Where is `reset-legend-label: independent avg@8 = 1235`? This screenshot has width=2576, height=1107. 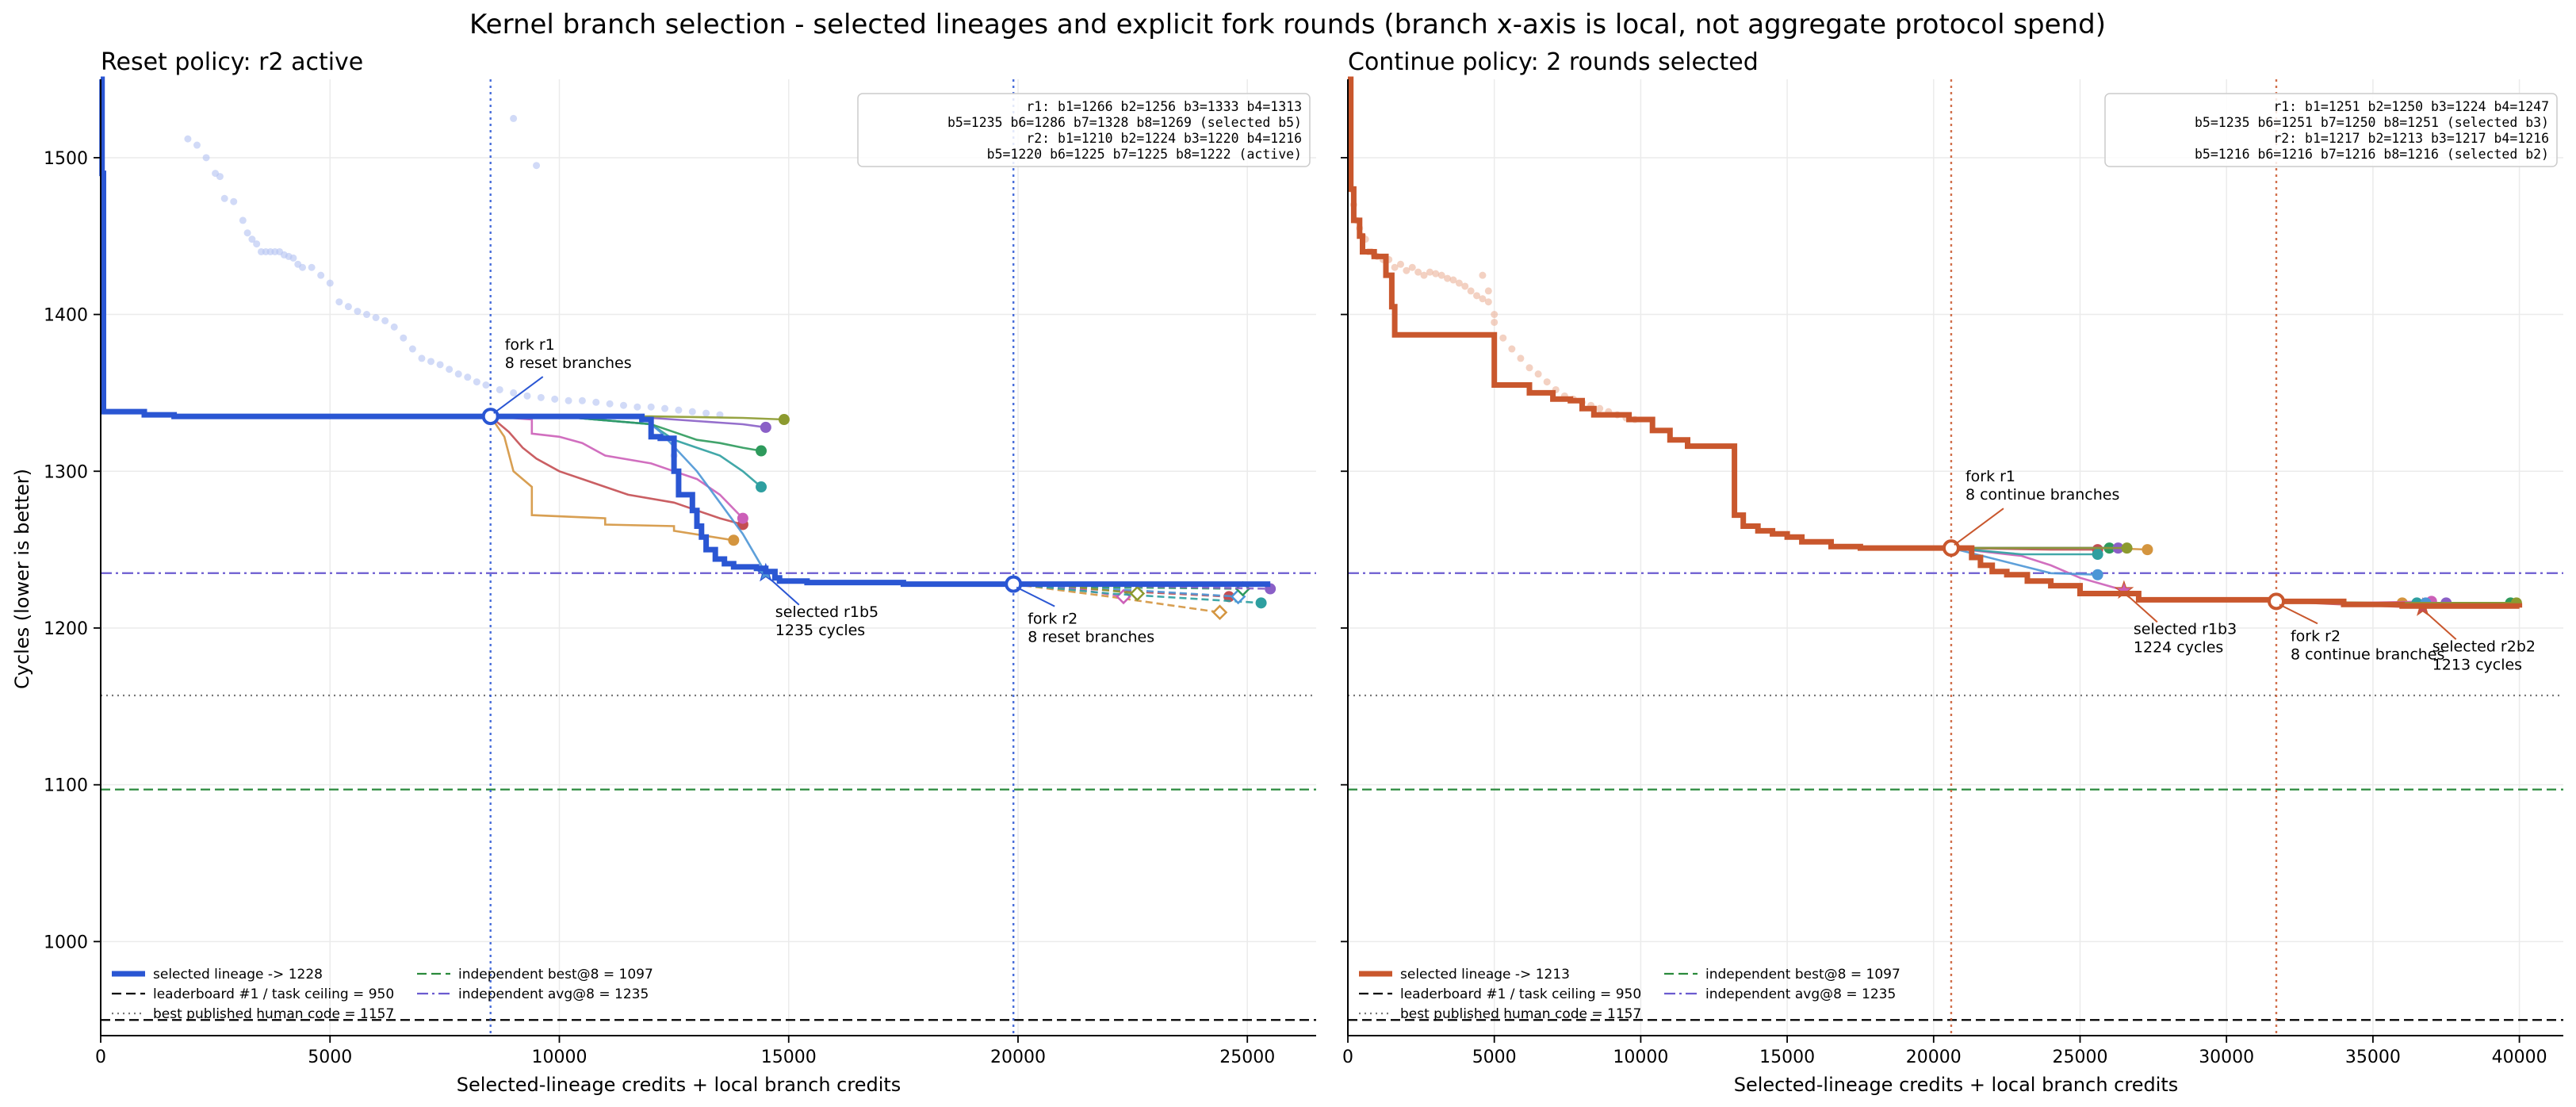
reset-legend-label: independent avg@8 = 1235 is located at coordinates (553, 994).